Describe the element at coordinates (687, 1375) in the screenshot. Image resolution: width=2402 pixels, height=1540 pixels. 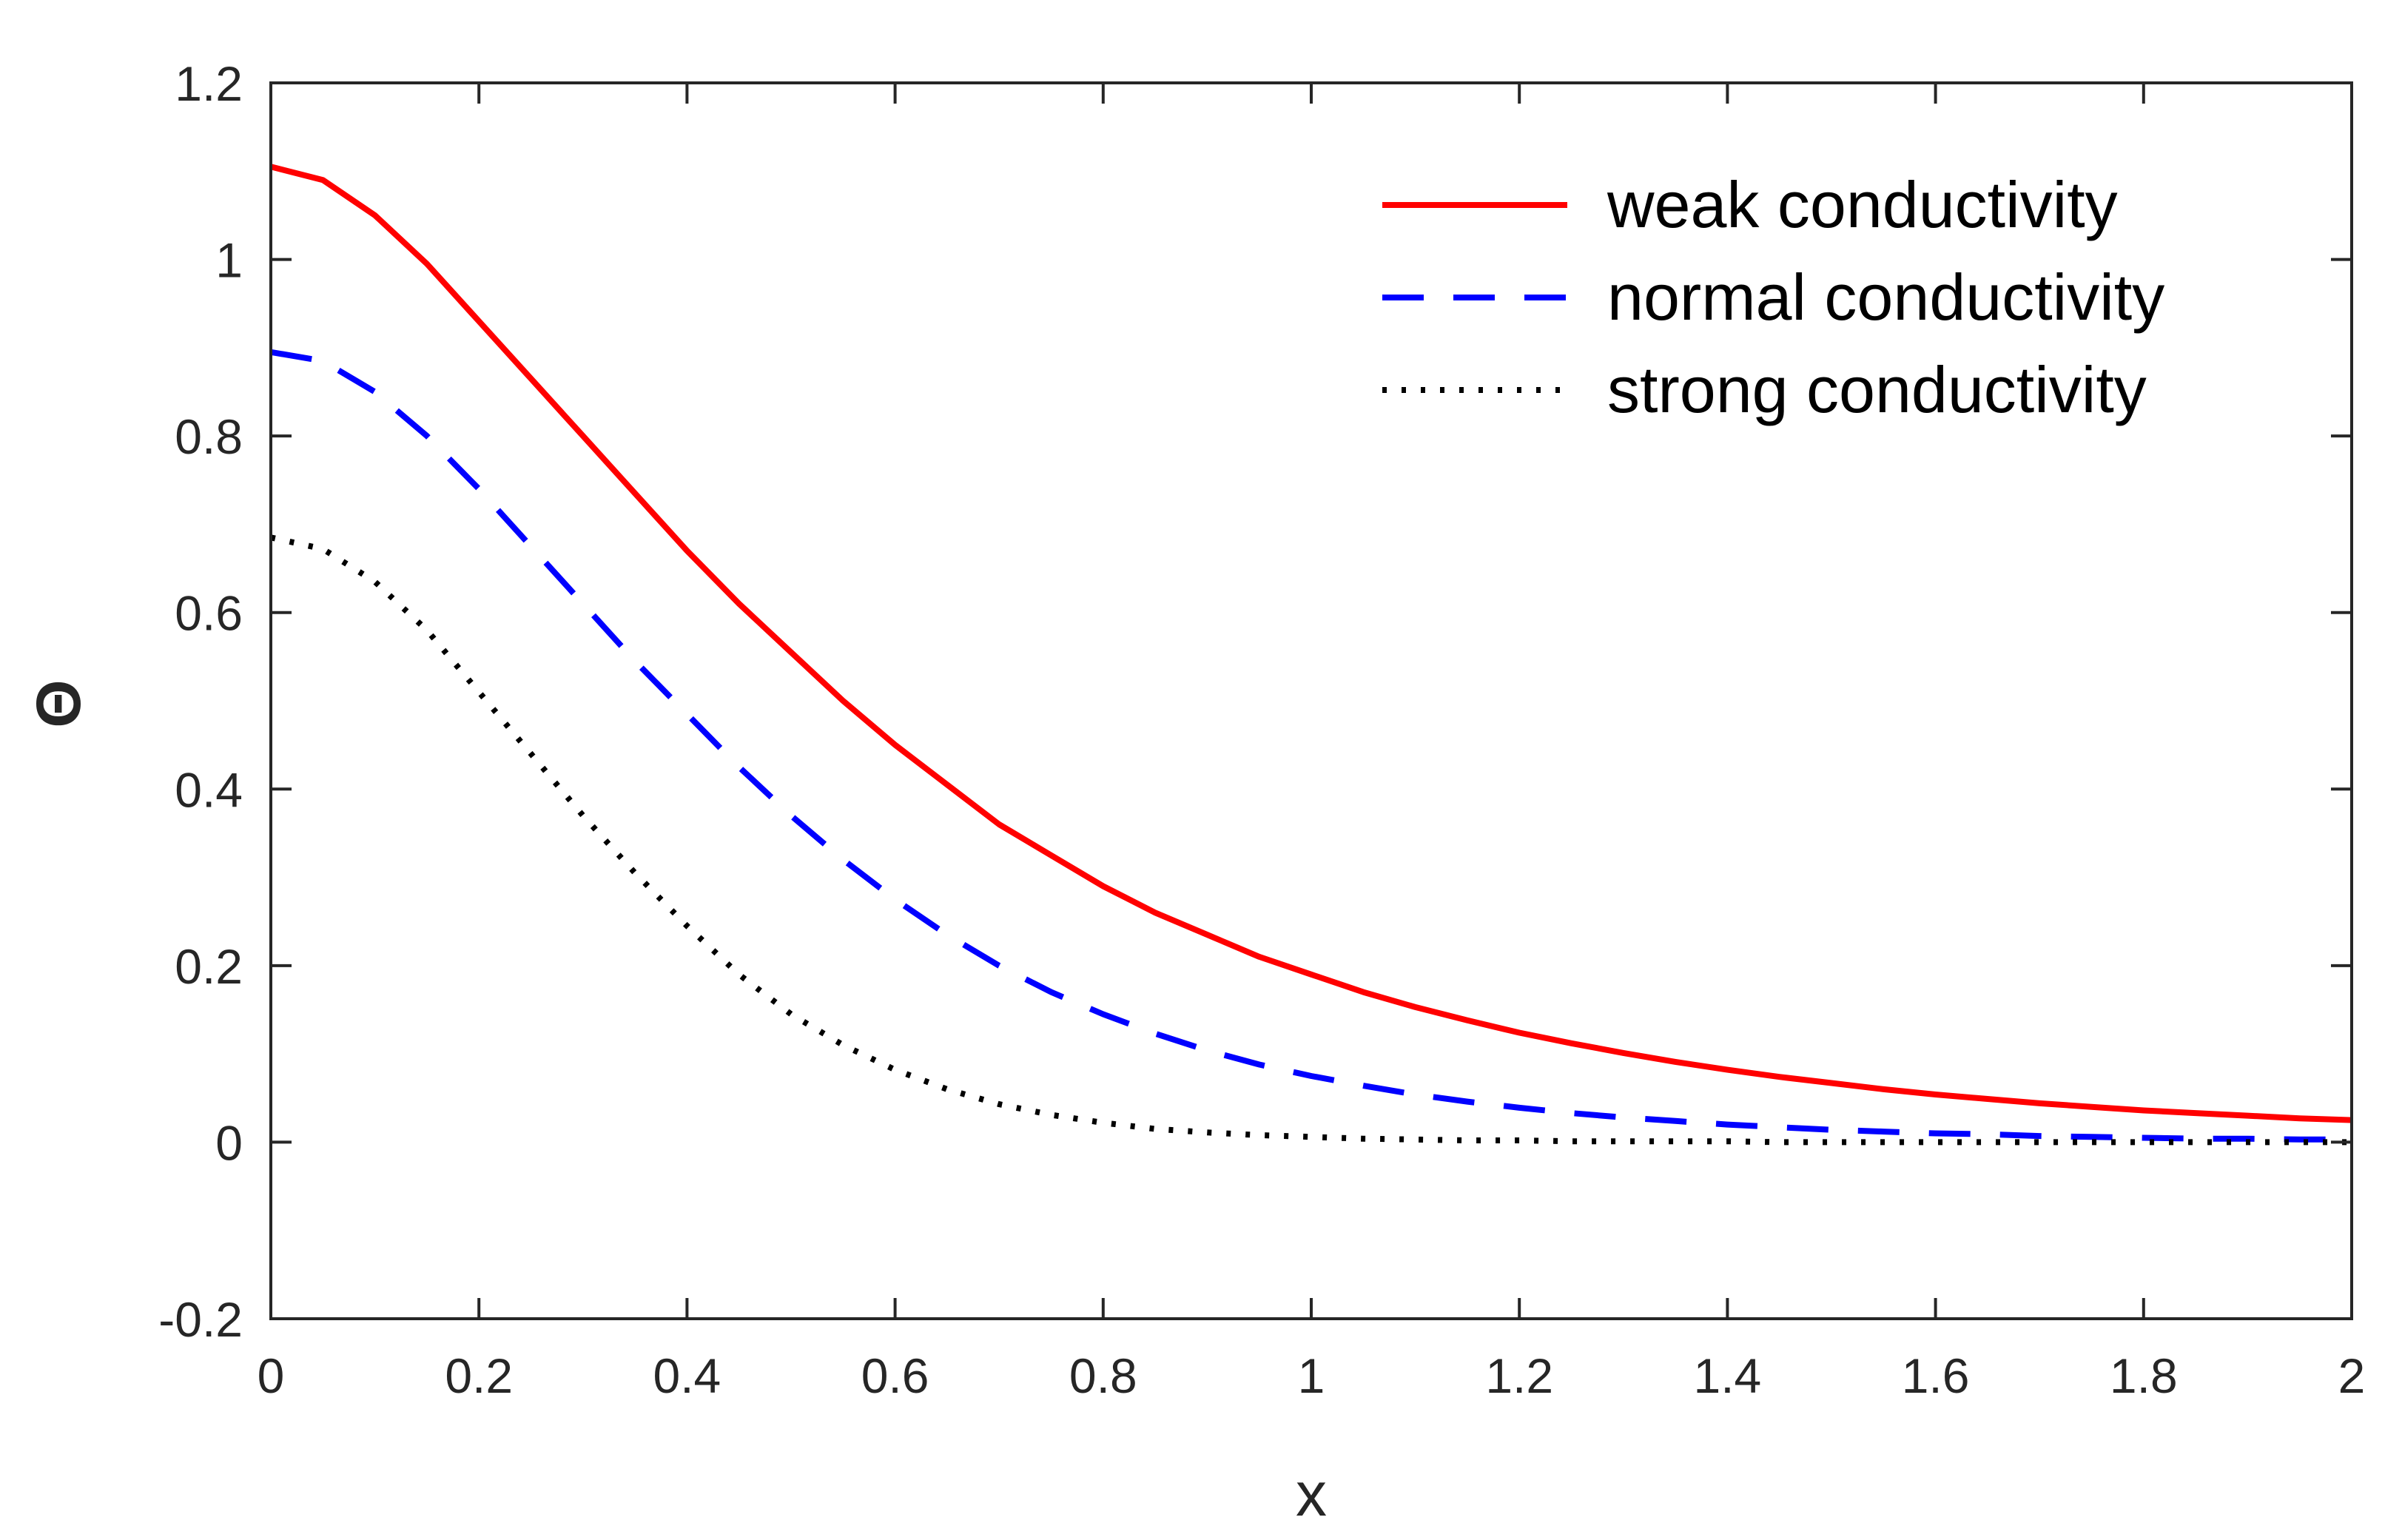
I see `x-tick-label: 0.4` at that location.